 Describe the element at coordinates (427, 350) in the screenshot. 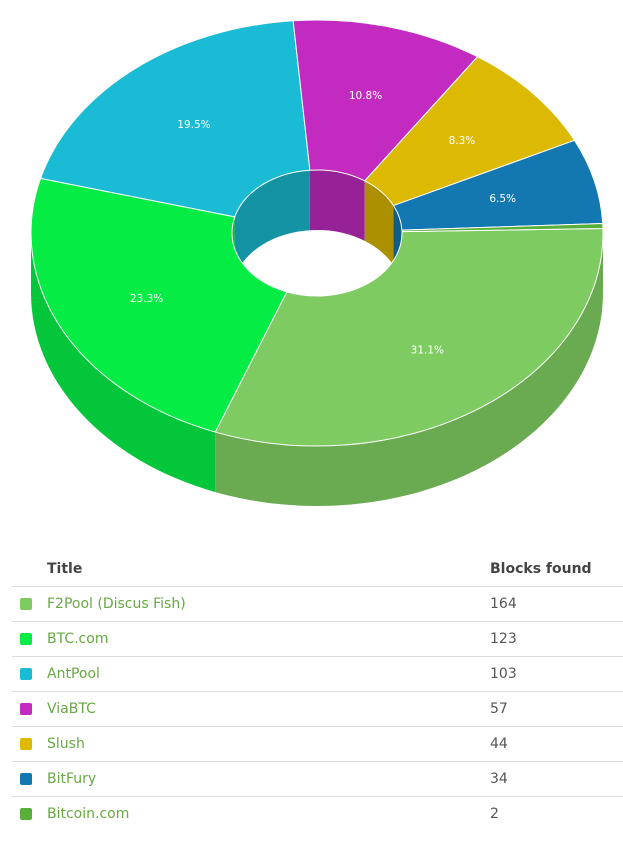

I see `slice-percent-label: 31.1%` at that location.